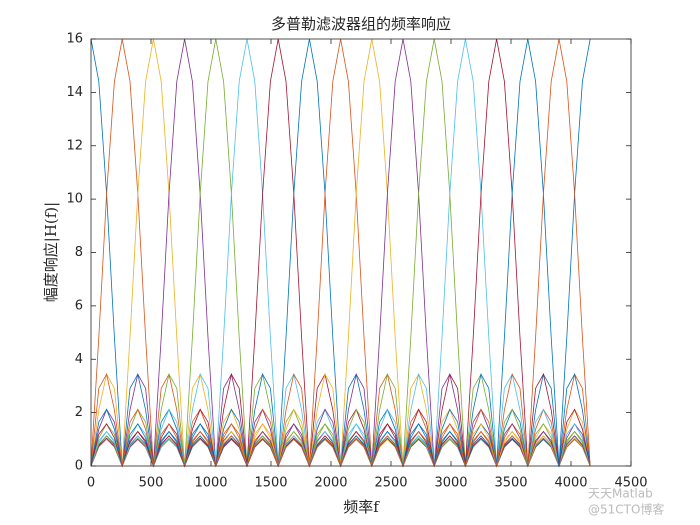  Describe the element at coordinates (361, 507) in the screenshot. I see `x-axis-label: 频率f` at that location.